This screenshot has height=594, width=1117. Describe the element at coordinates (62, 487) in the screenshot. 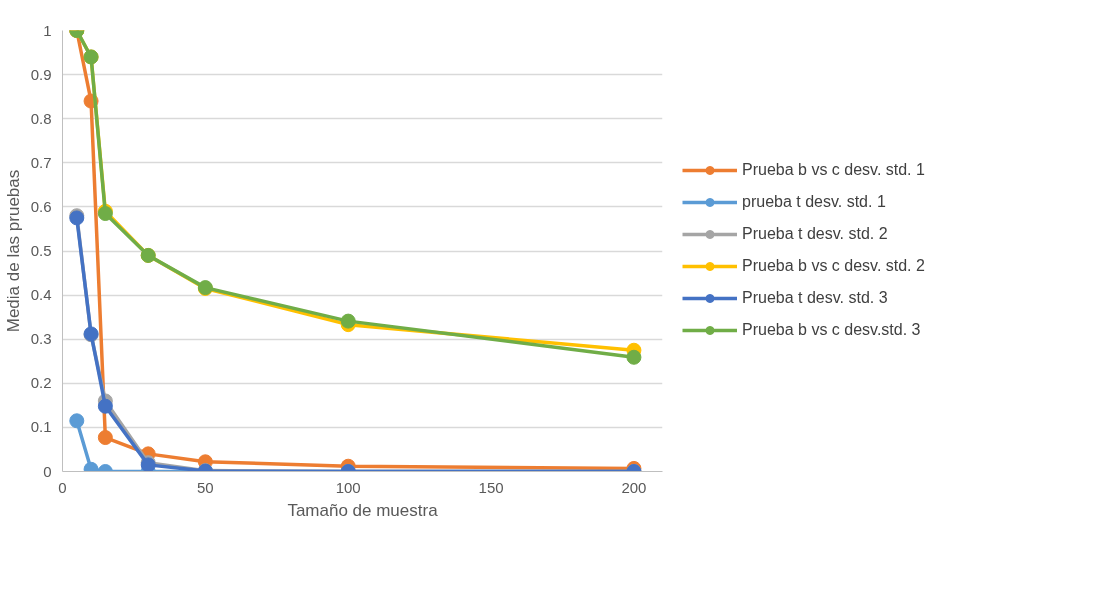

I see `x-tick-label: 0` at that location.